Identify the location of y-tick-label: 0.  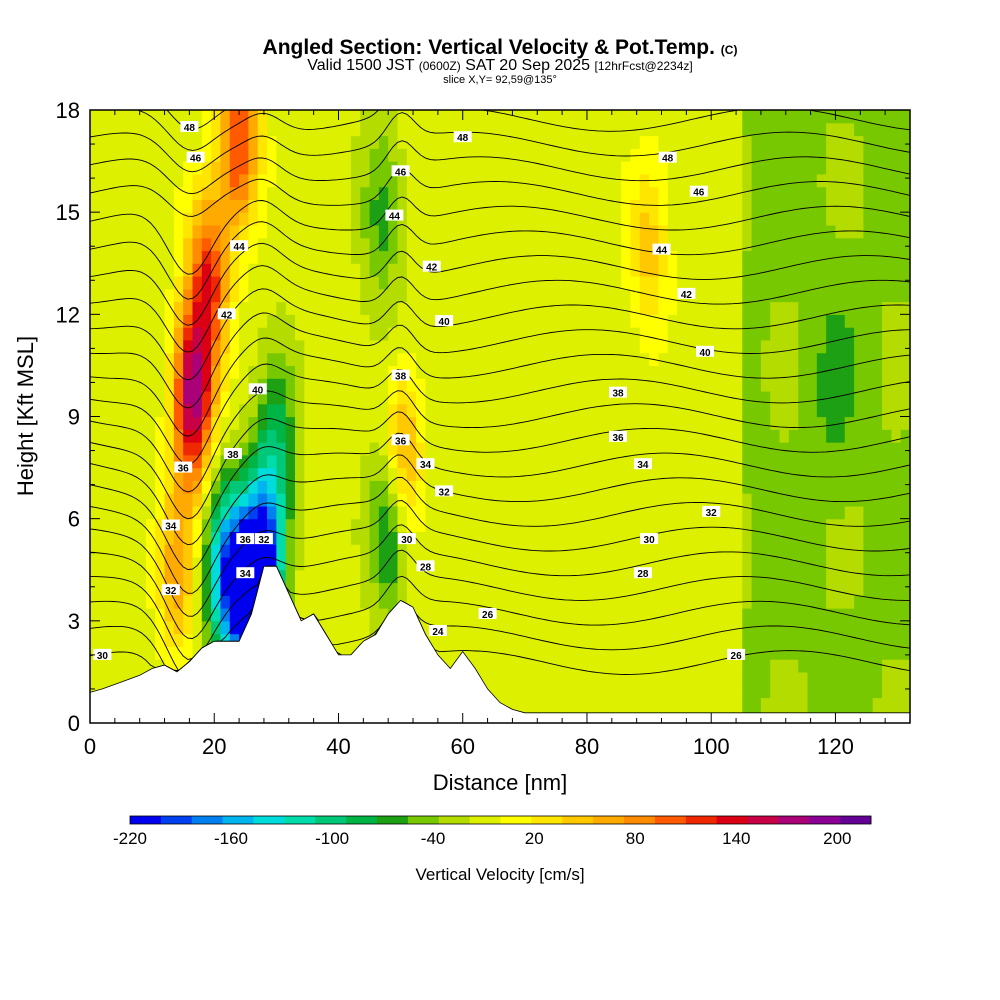
(74, 723).